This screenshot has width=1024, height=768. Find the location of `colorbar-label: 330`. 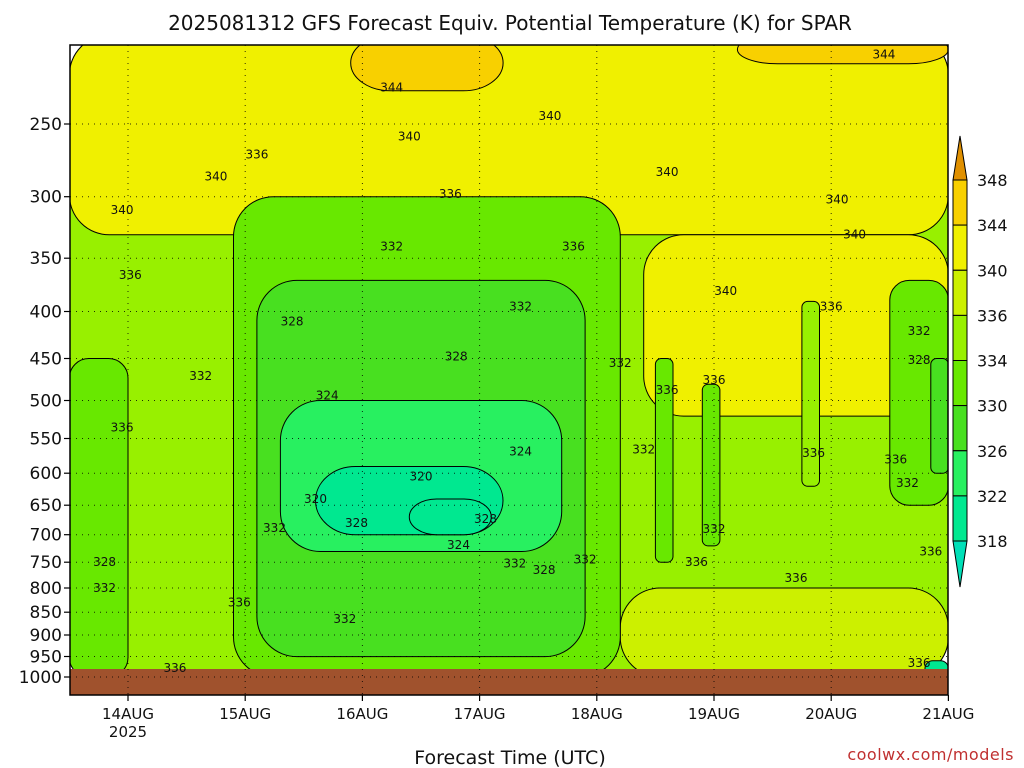

colorbar-label: 330 is located at coordinates (992, 406).